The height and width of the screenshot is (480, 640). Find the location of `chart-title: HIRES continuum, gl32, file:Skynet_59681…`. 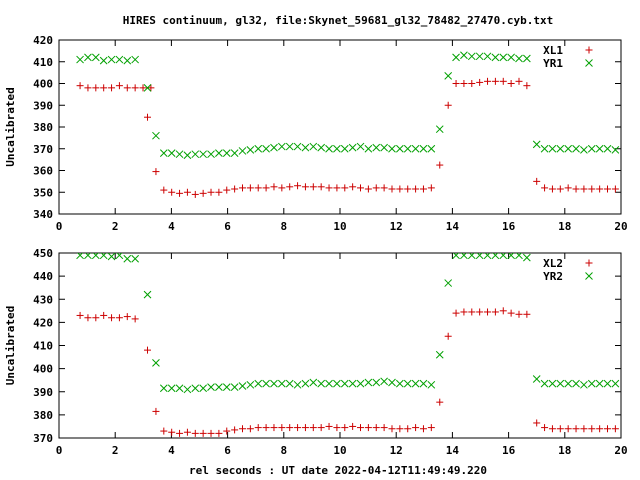

chart-title: HIRES continuum, gl32, file:Skynet_59681… is located at coordinates (338, 20).